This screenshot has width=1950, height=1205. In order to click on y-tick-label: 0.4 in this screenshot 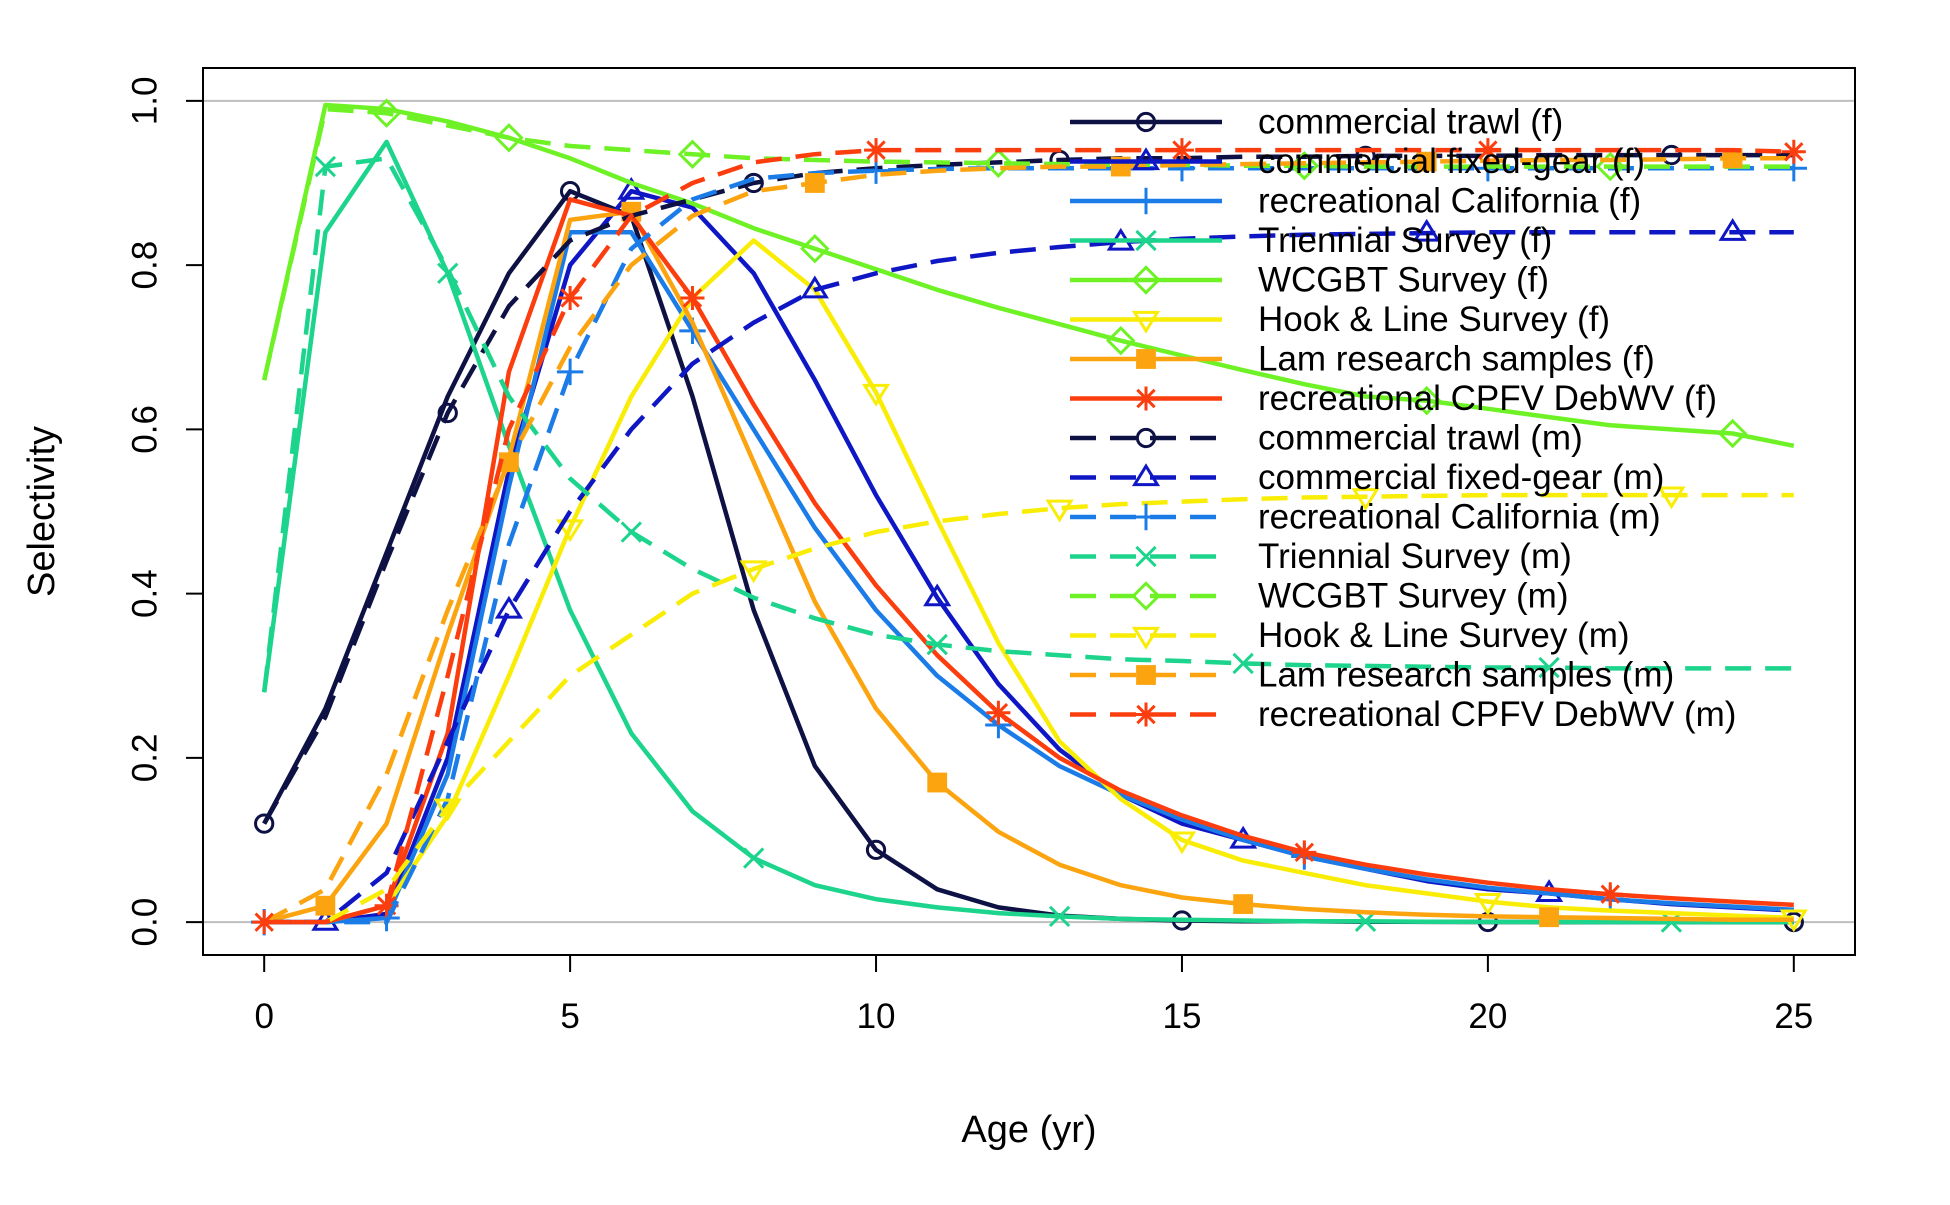, I will do `click(145, 593)`.